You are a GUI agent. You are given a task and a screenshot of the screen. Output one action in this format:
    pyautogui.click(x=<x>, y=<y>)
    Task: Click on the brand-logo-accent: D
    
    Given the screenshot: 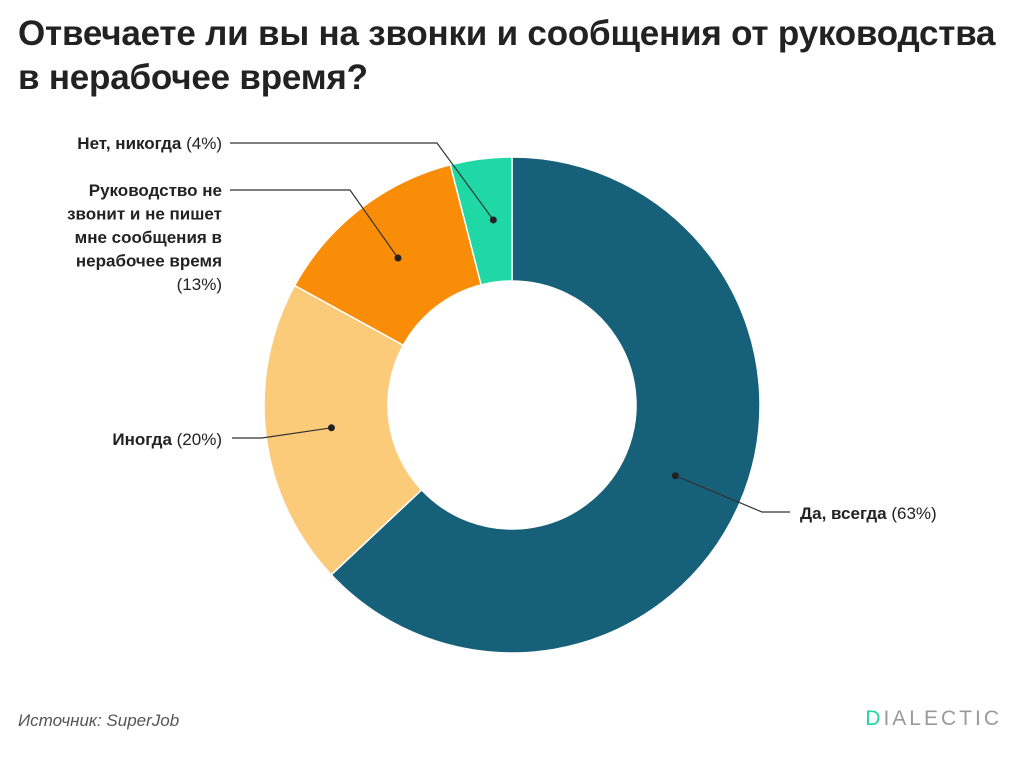 What is the action you would take?
    pyautogui.click(x=874, y=718)
    